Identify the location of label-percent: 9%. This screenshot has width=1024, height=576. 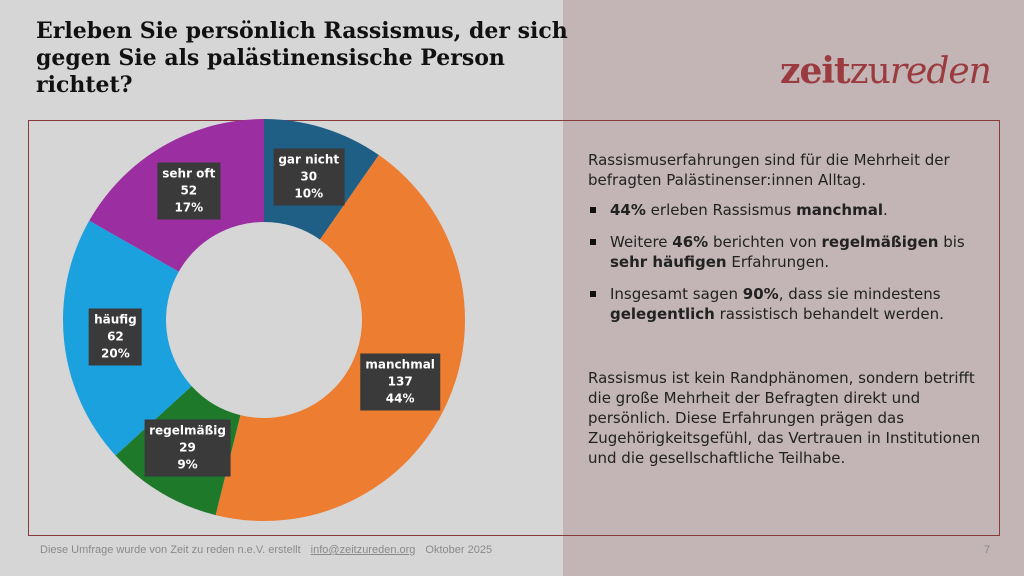
(187, 464).